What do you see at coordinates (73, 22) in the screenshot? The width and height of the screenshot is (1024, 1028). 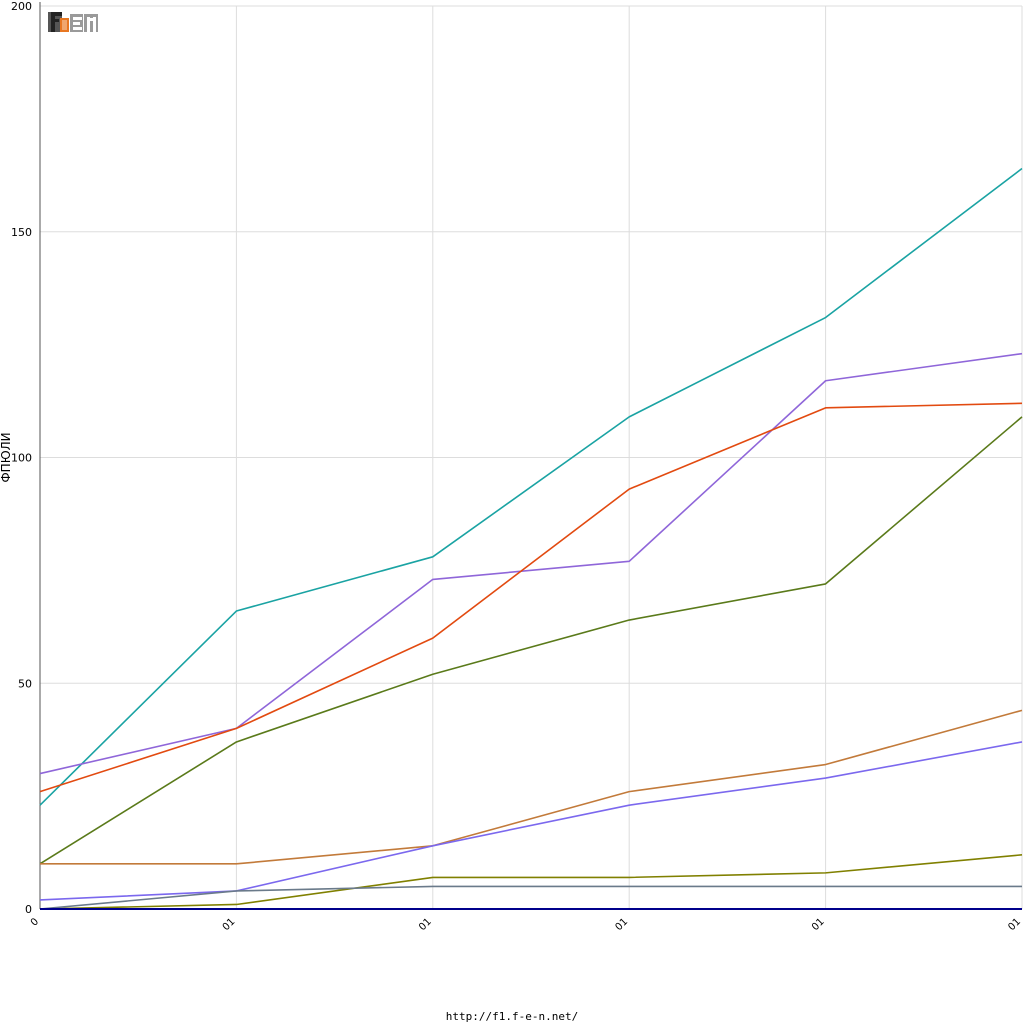 I see `f1en-logo` at bounding box center [73, 22].